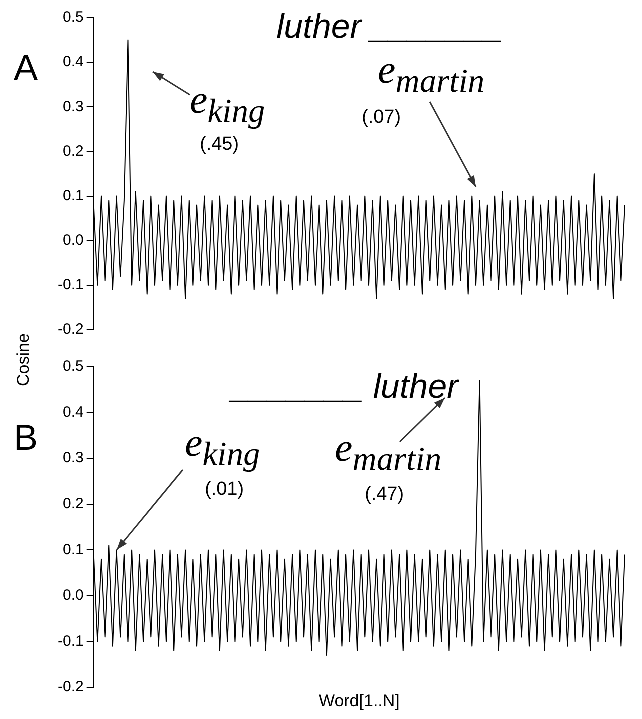 This screenshot has width=642, height=719. Describe the element at coordinates (359, 700) in the screenshot. I see `x-axis-title: Word[1..N]` at that location.